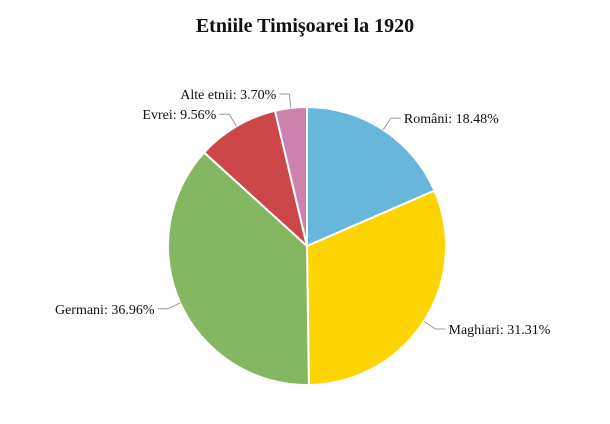 The width and height of the screenshot is (610, 424). I want to click on leader-line-romani, so click(391, 124).